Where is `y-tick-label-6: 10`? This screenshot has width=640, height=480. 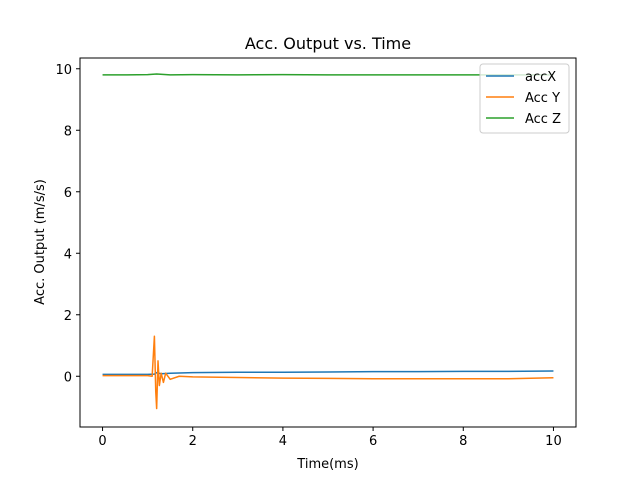
y-tick-label-6: 10 is located at coordinates (63, 70).